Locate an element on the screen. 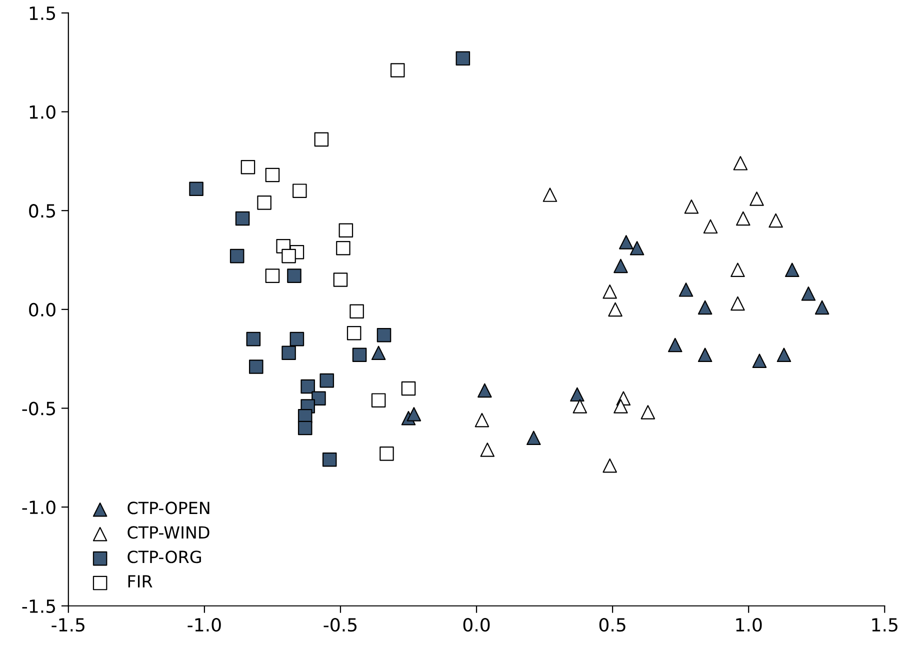  legend-label: CTP-WIND is located at coordinates (169, 532).